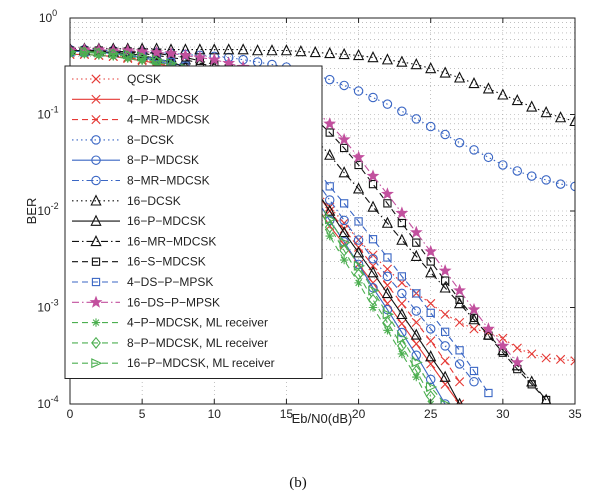  Describe the element at coordinates (575, 414) in the screenshot. I see `x-tick-label: 35` at that location.